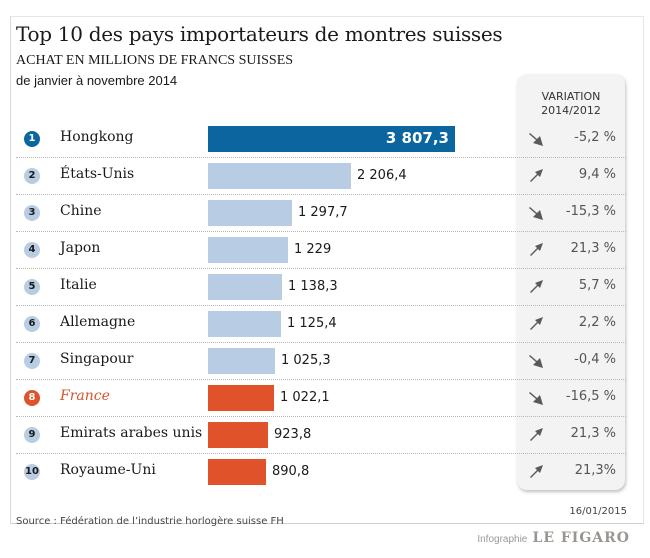  Describe the element at coordinates (382, 175) in the screenshot. I see `value-label: 2 206,4` at that location.